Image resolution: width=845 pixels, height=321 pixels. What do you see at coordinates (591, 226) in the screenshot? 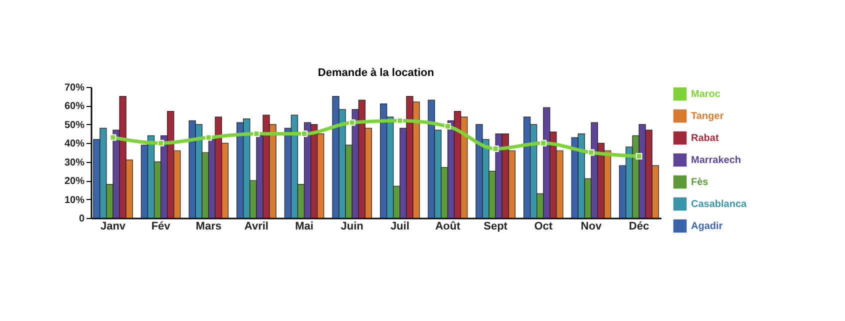
I see `x-tick-label: Nov` at bounding box center [591, 226].